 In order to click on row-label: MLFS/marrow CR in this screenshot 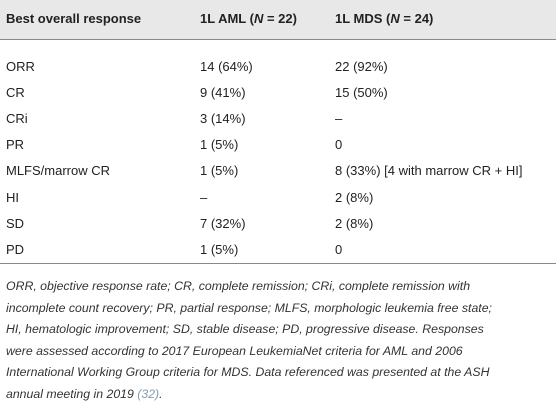, I will do `click(58, 171)`.